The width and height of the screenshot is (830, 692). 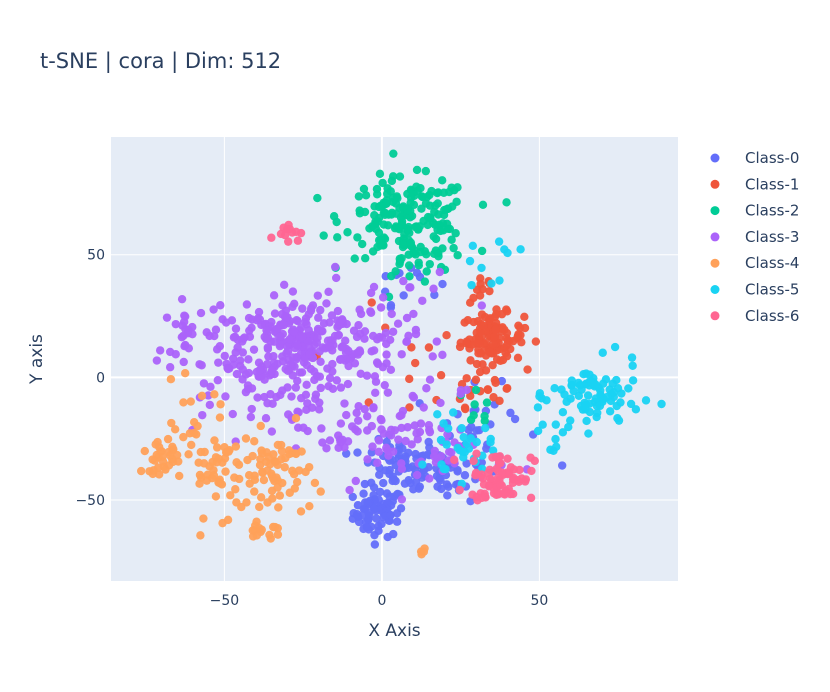 I want to click on legend-item-class-4: Class-4, so click(x=755, y=263).